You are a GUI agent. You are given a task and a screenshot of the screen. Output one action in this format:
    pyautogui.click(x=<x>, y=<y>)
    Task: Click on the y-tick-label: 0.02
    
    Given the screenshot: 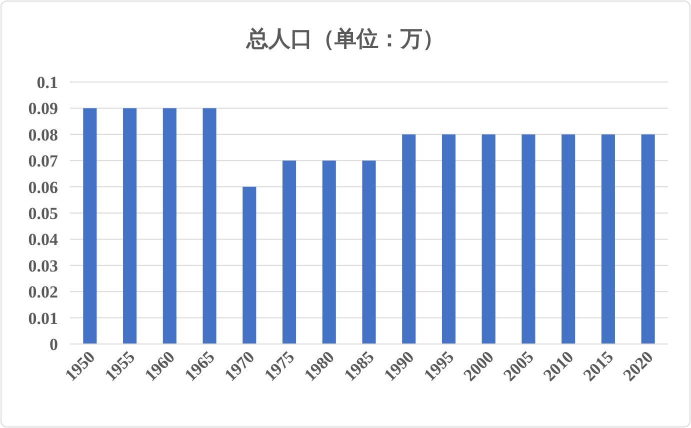 What is the action you would take?
    pyautogui.click(x=43, y=292)
    